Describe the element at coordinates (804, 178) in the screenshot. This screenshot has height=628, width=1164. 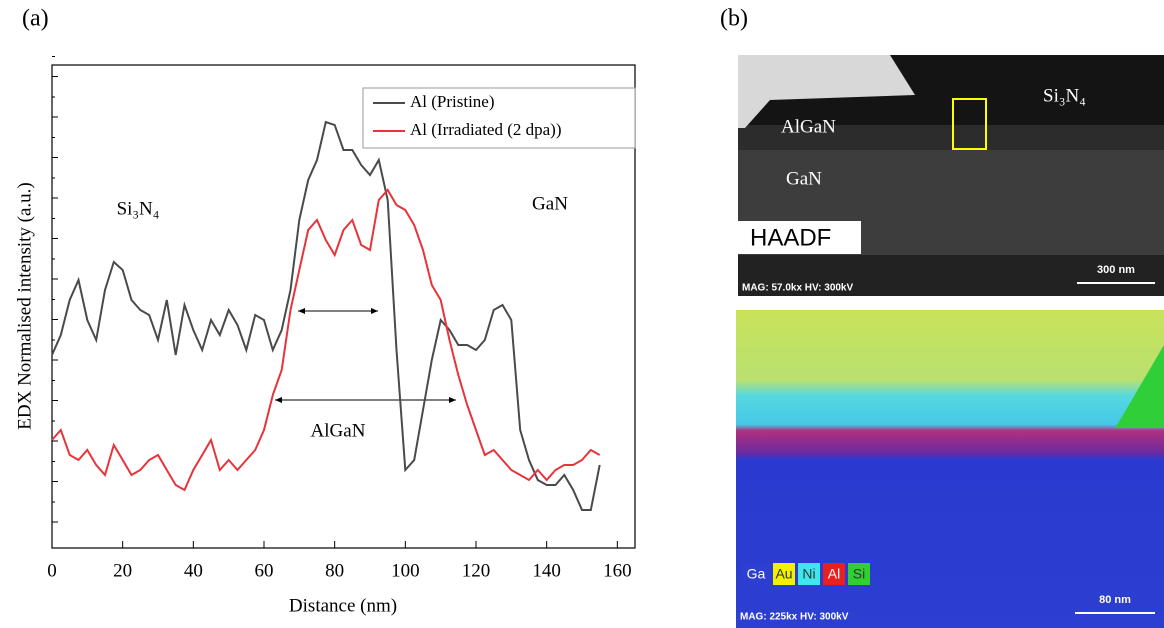
I see `region-label: GaN` at that location.